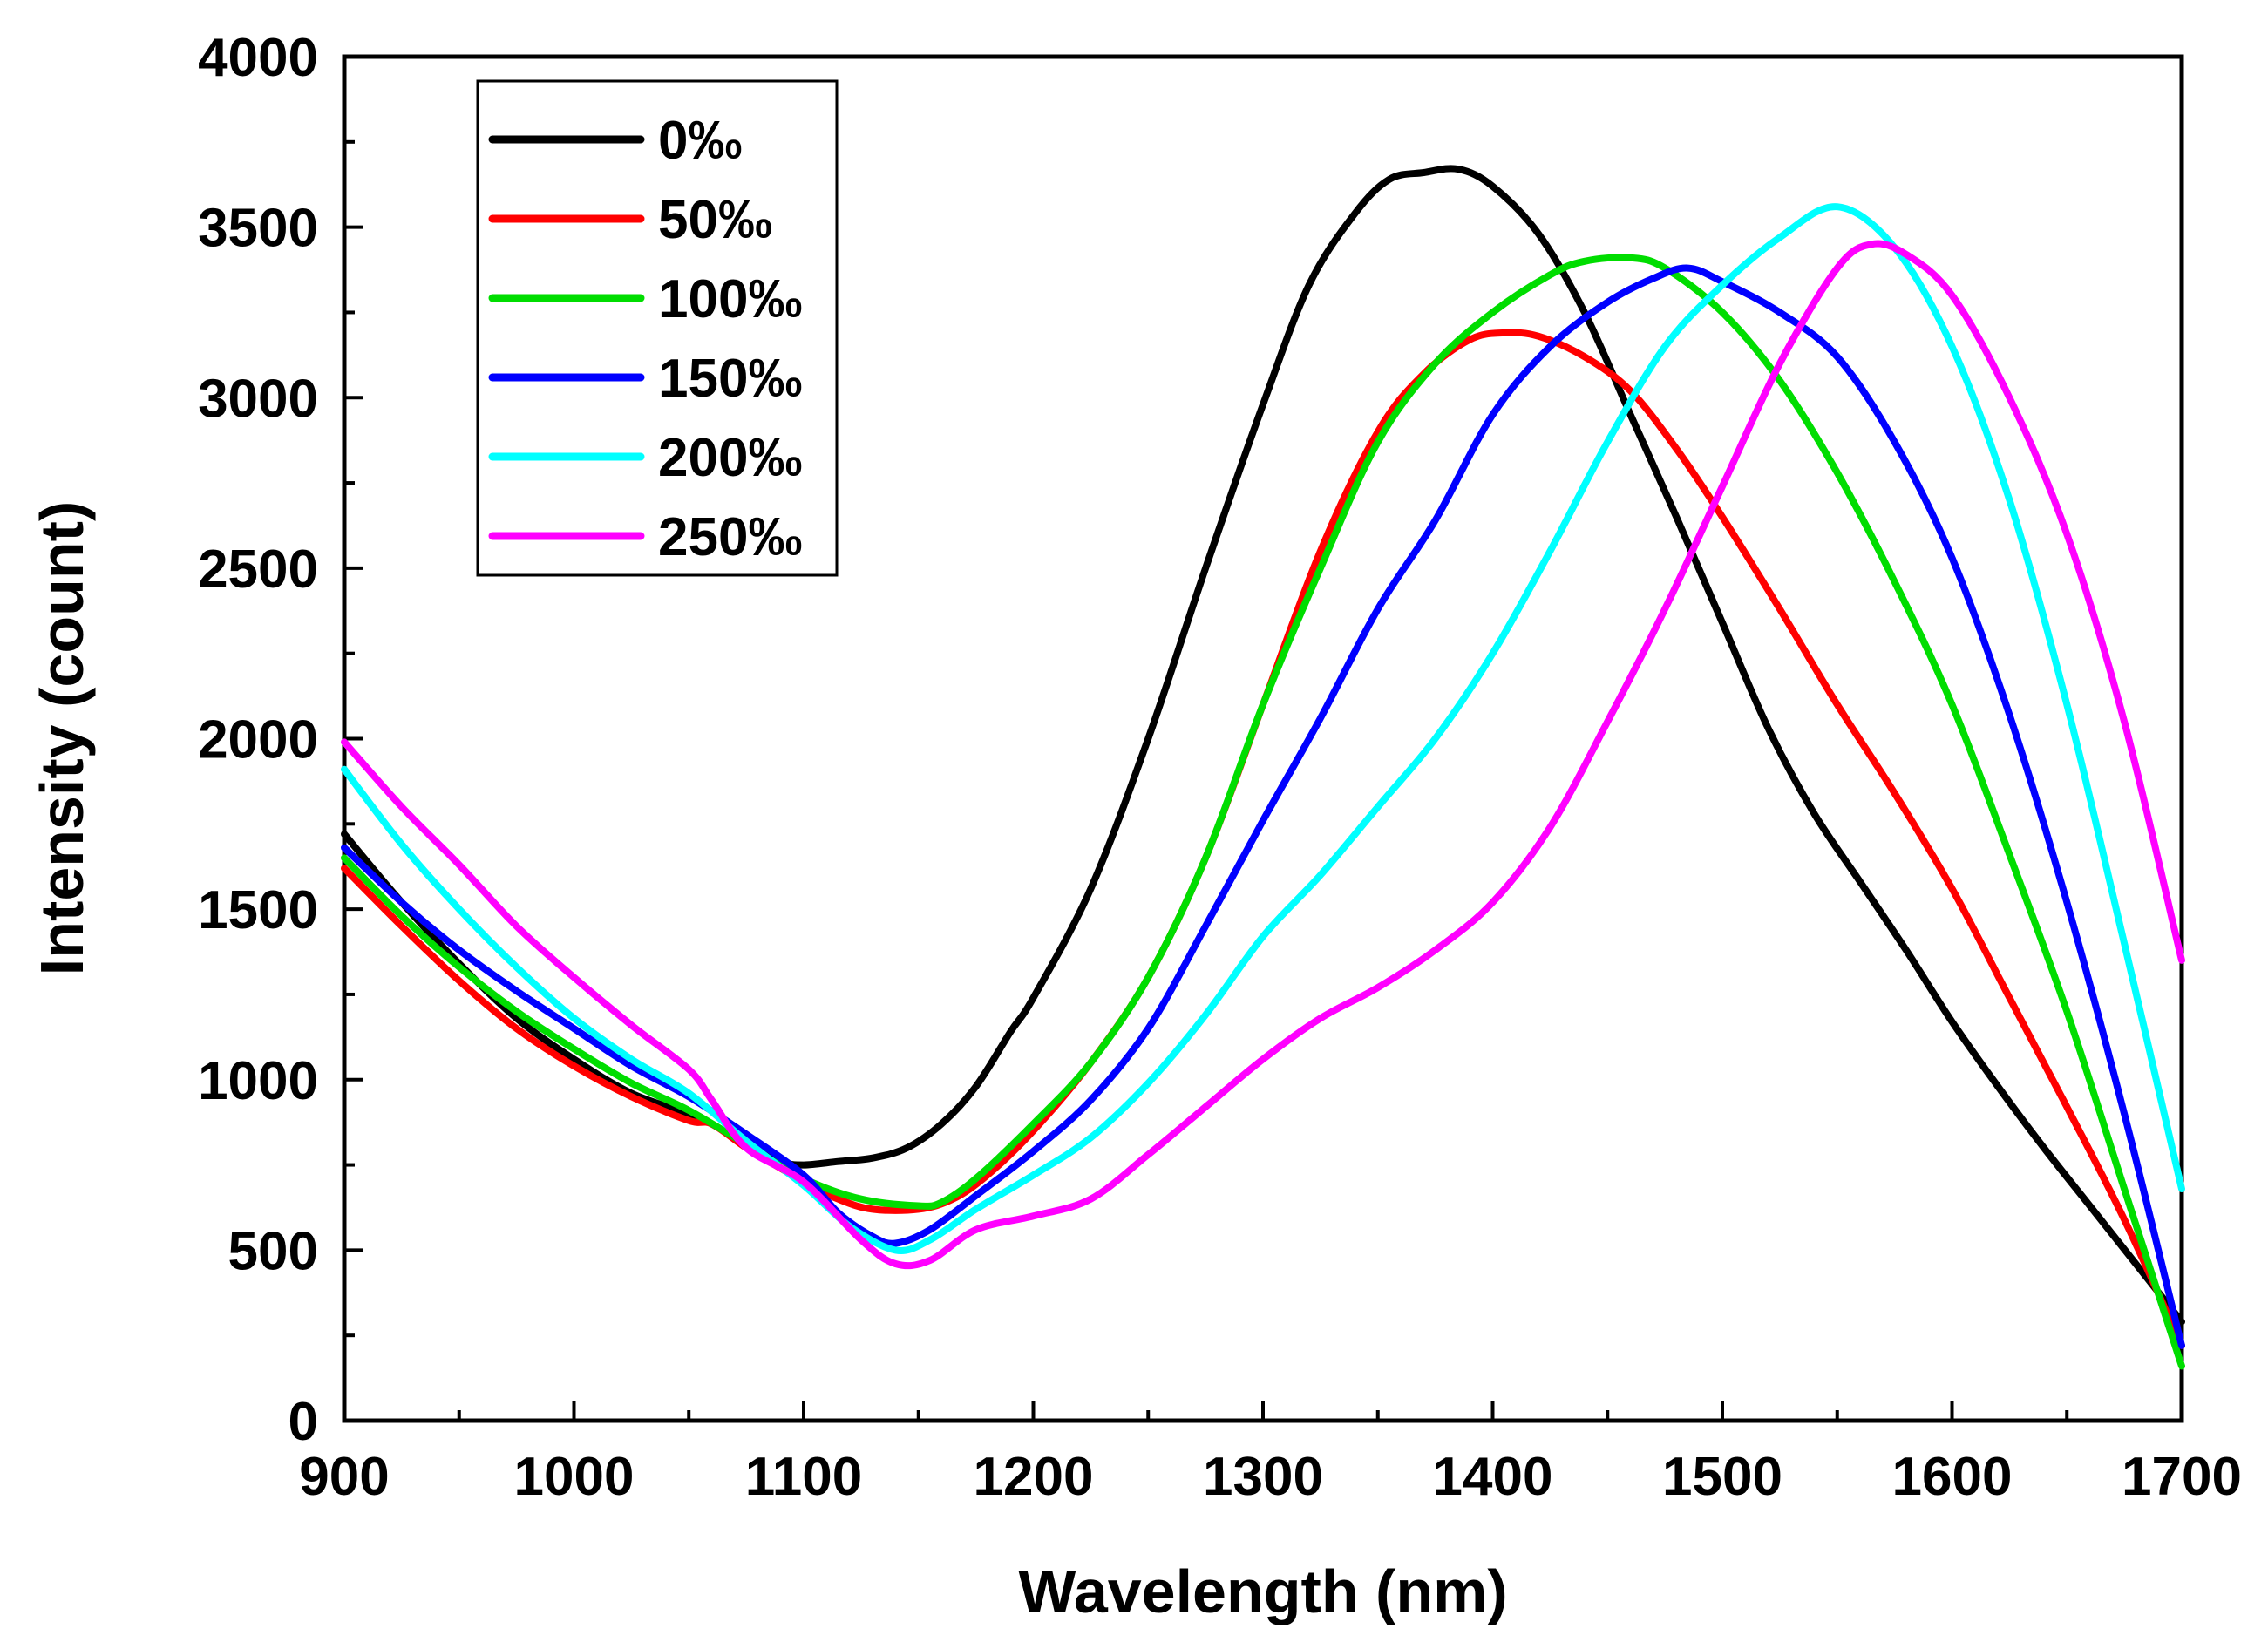 The image size is (2268, 1649). Describe the element at coordinates (258, 910) in the screenshot. I see `y-tick-label: 1500` at that location.